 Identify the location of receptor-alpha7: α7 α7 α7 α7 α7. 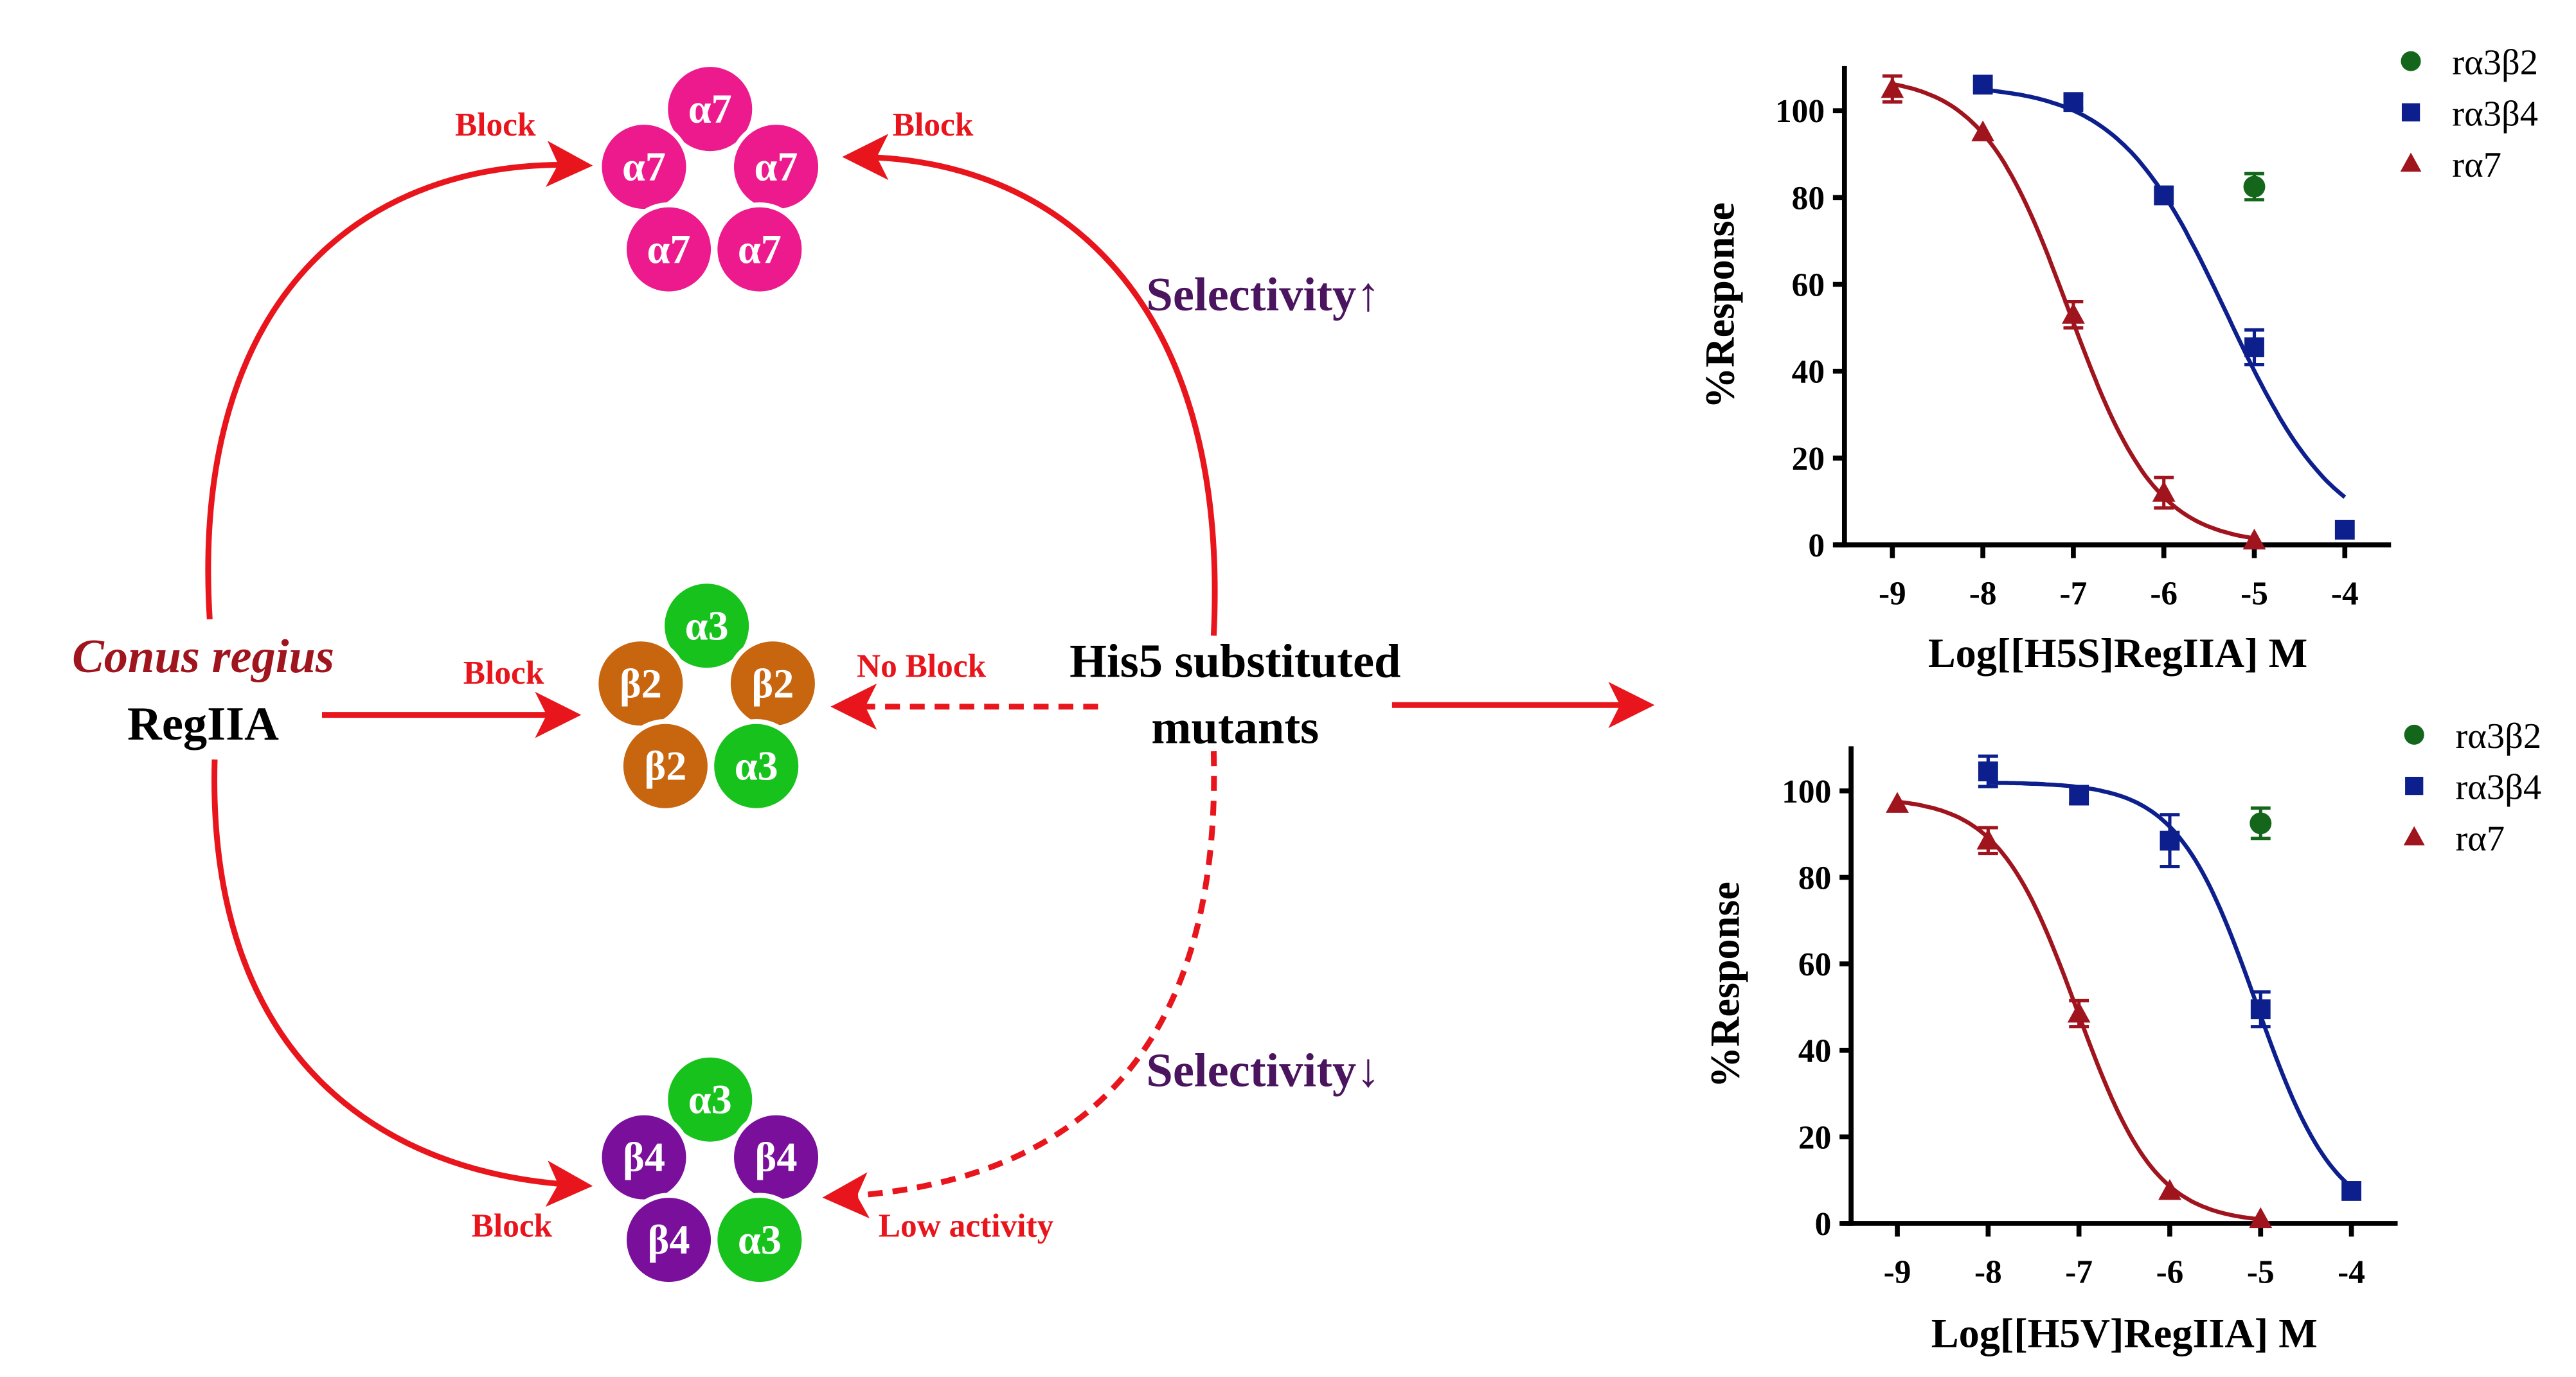
(709, 179).